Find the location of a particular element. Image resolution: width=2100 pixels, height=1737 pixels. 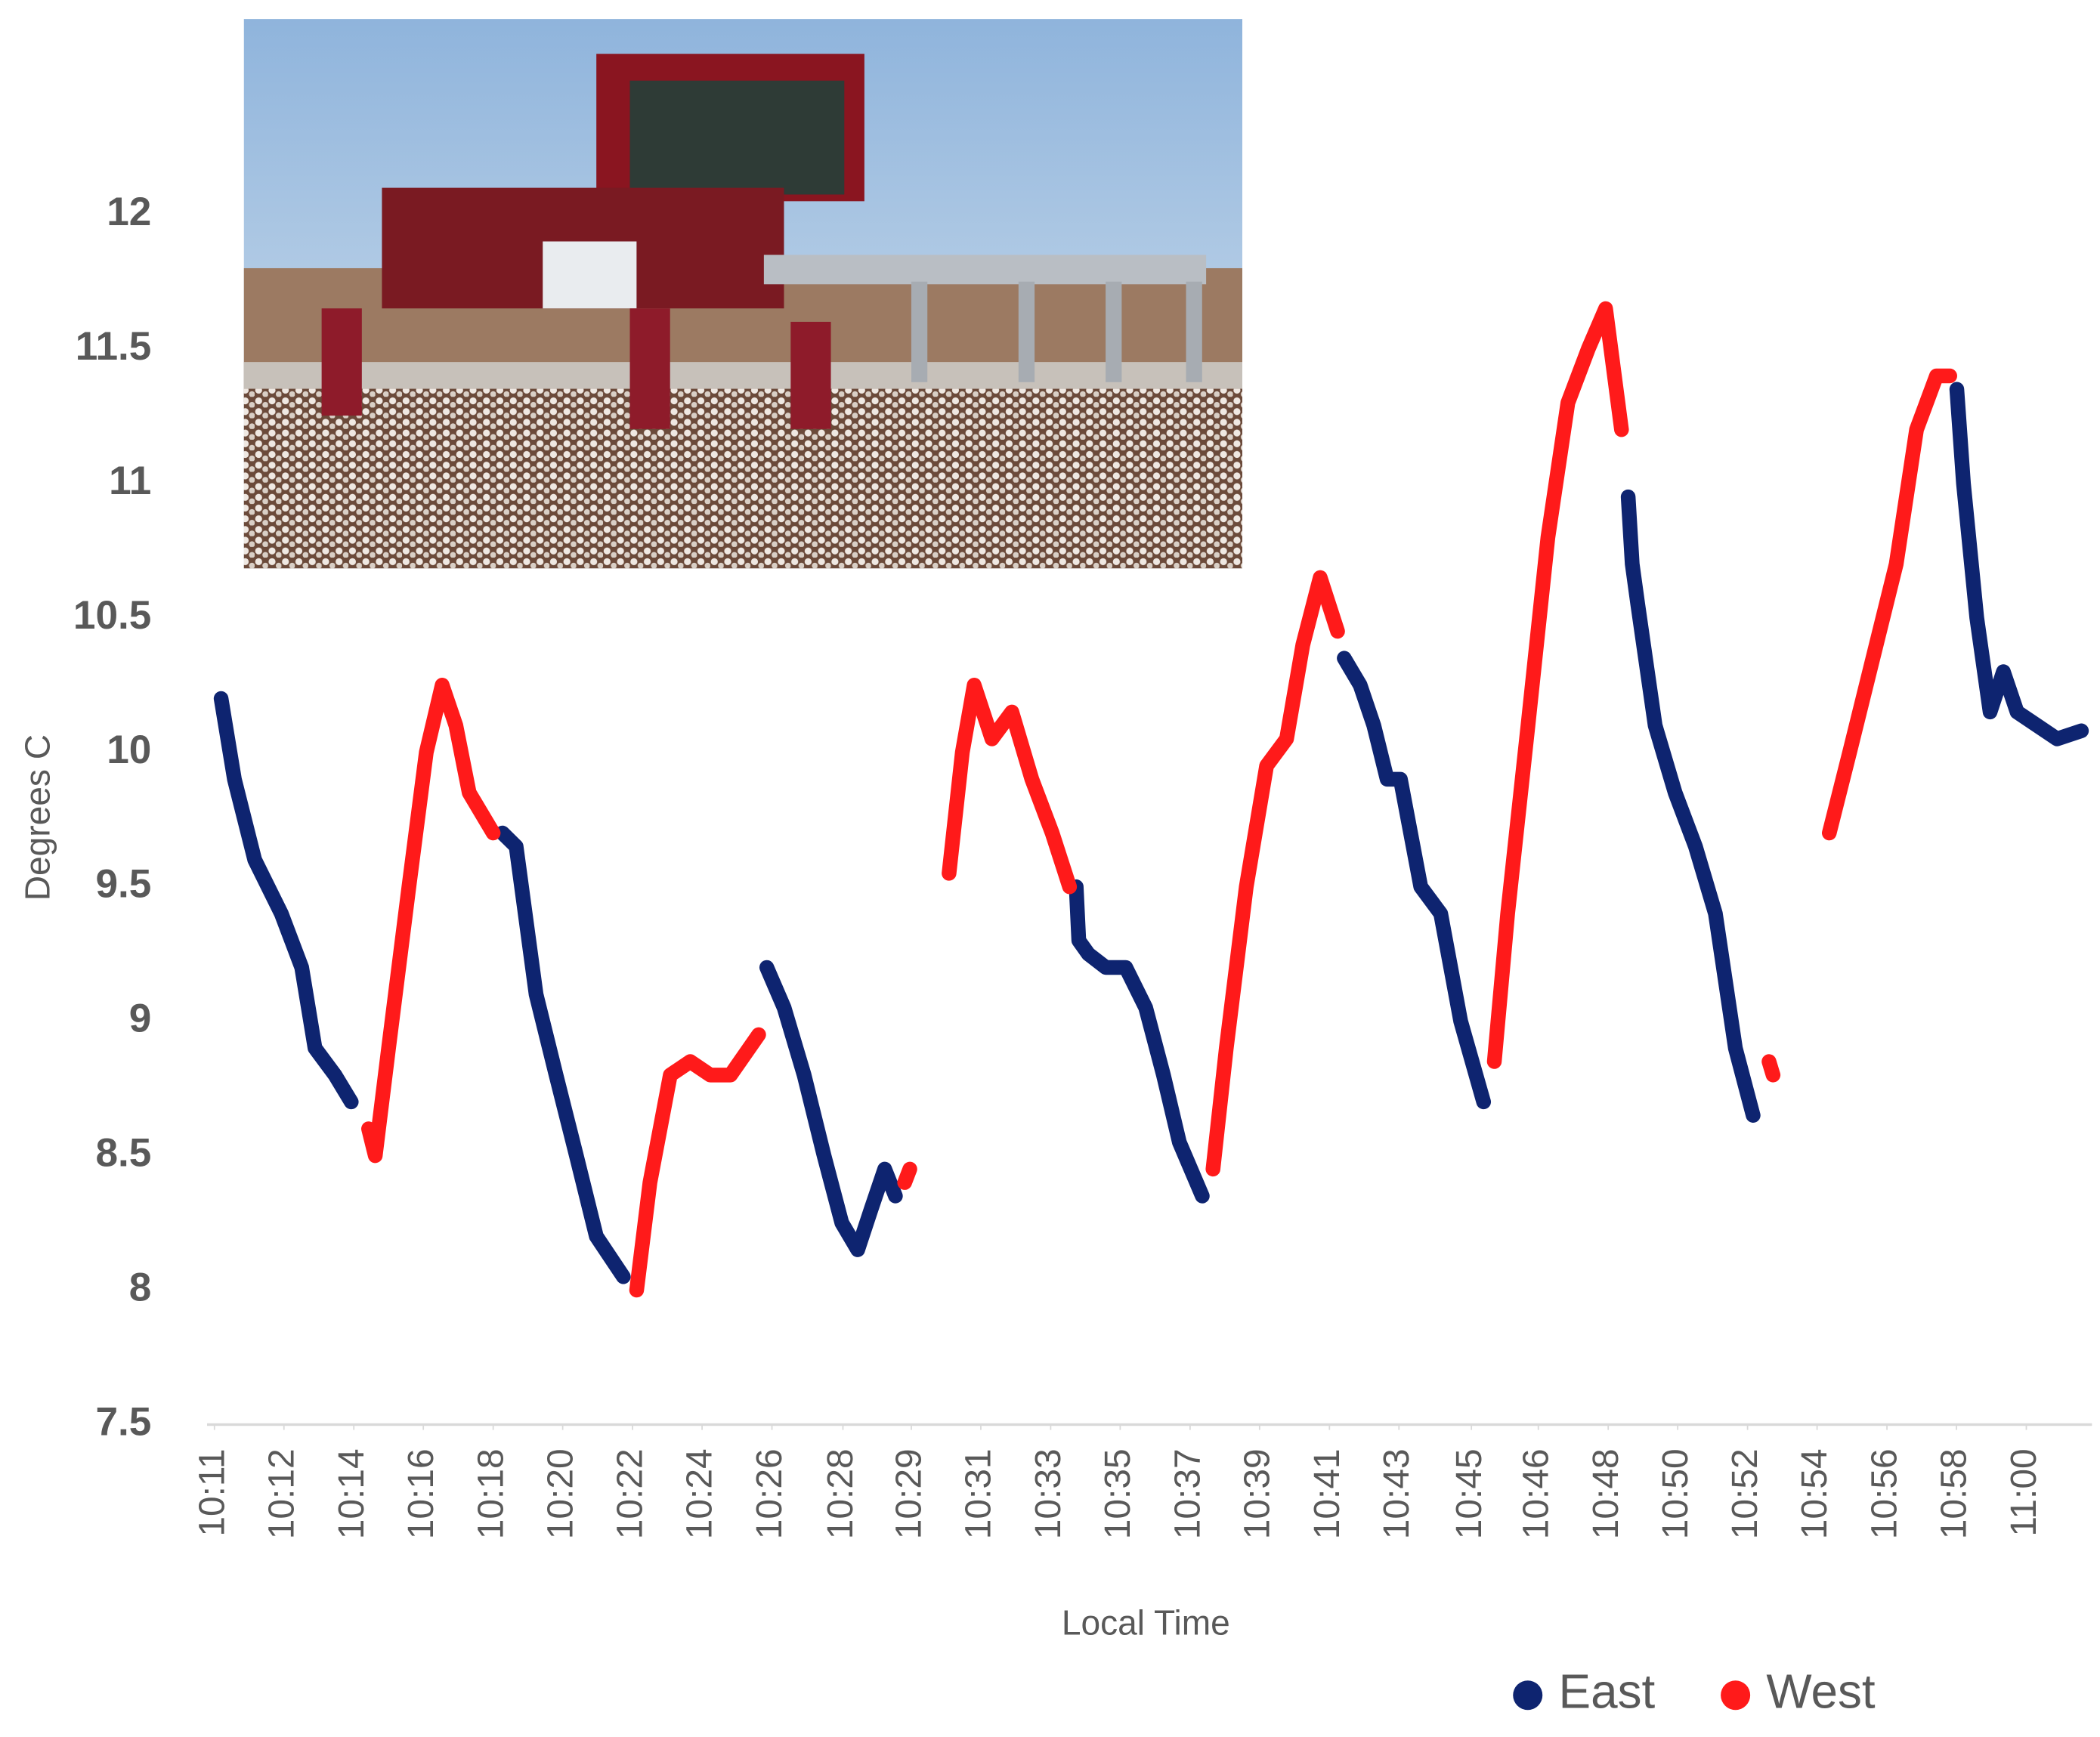

x-tick-label: 10:35 is located at coordinates (1118, 1493).